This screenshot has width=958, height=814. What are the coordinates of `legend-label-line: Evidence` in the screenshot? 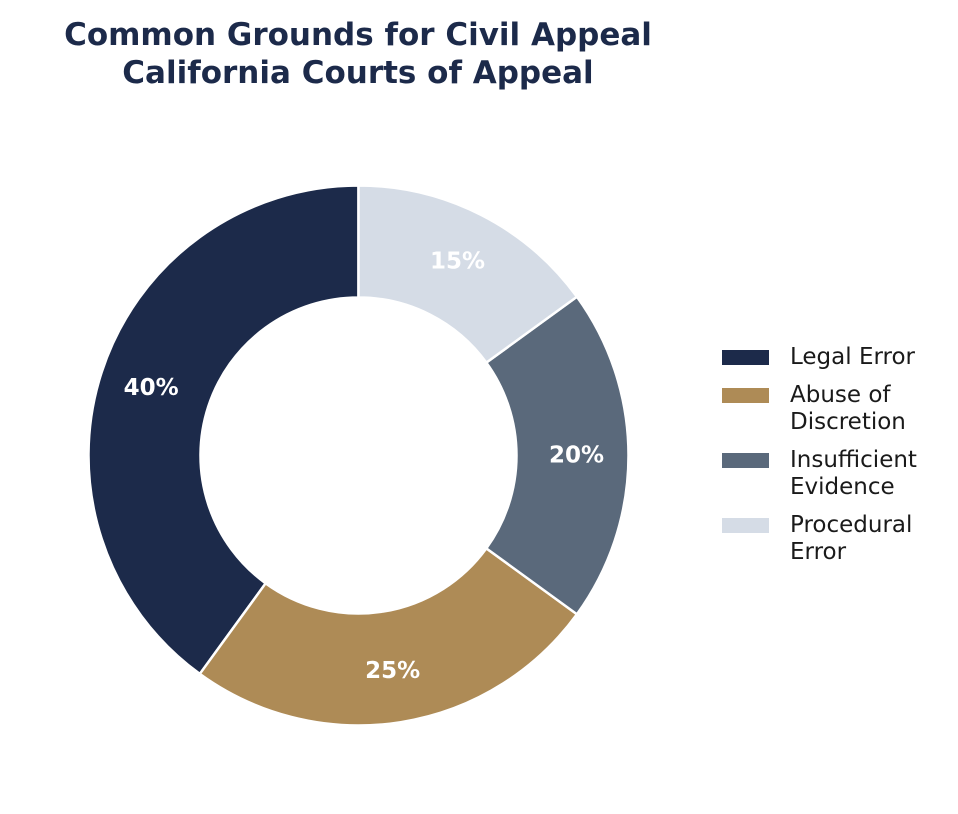 It's located at (842, 487).